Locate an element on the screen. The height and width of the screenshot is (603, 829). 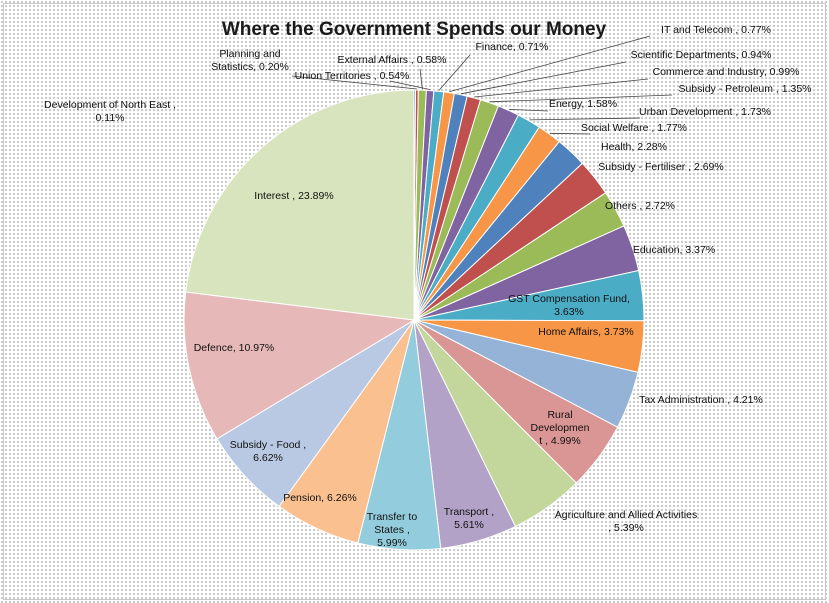
data-label: Urban Development , 1.73% is located at coordinates (705, 112).